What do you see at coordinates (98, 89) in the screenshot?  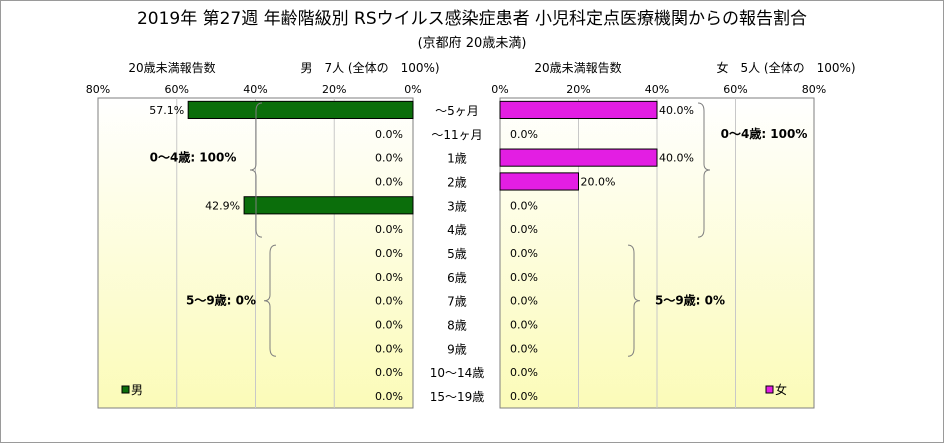 I see `male-x-tick-label: 80%` at bounding box center [98, 89].